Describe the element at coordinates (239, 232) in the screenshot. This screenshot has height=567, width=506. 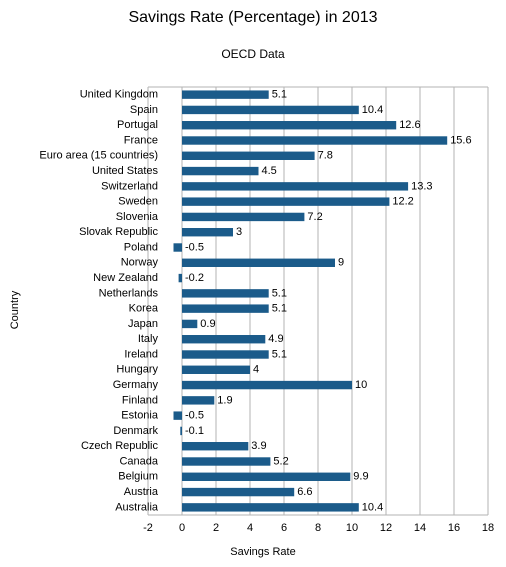
I see `value-label: 3` at that location.